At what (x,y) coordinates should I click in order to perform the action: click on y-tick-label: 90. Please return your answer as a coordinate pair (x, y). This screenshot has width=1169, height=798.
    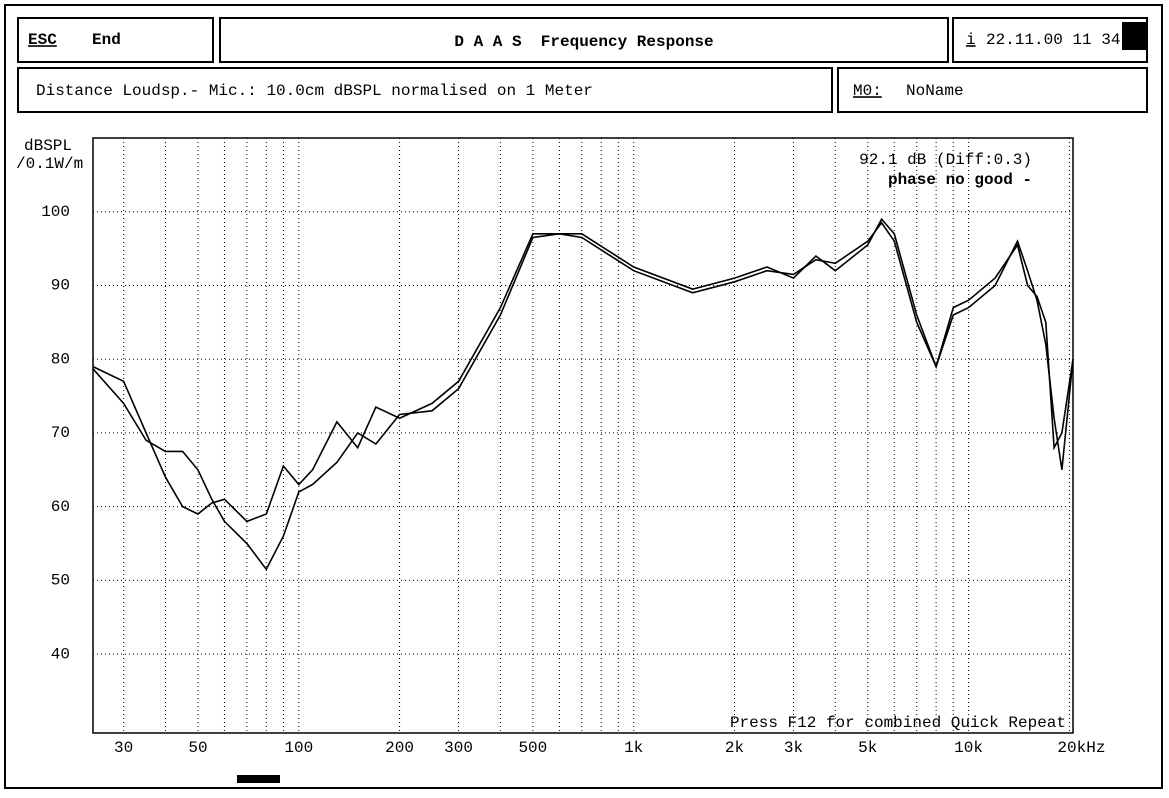
    Looking at the image, I should click on (60, 286).